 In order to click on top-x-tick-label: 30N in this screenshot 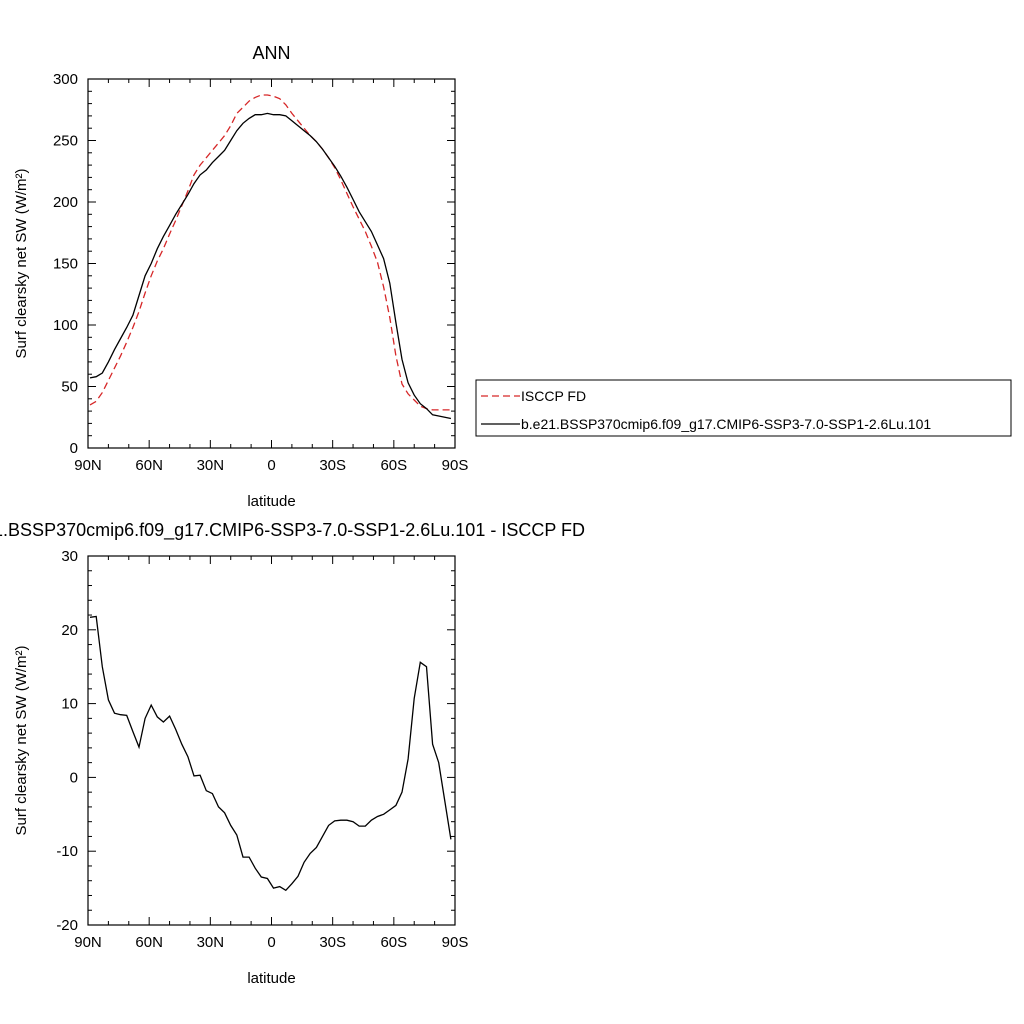, I will do `click(211, 465)`.